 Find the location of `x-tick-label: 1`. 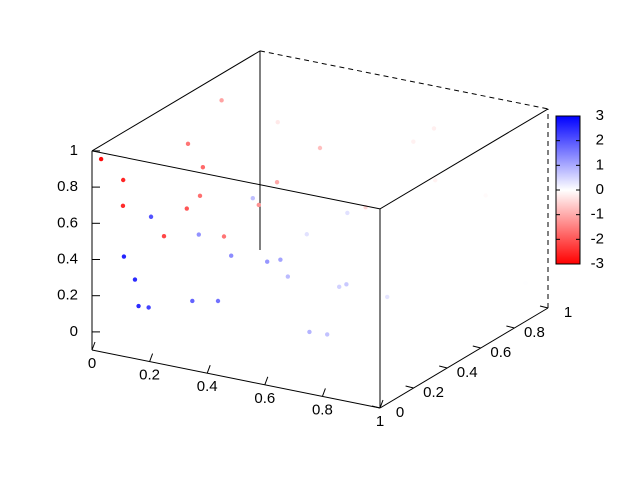

x-tick-label: 1 is located at coordinates (380, 421).